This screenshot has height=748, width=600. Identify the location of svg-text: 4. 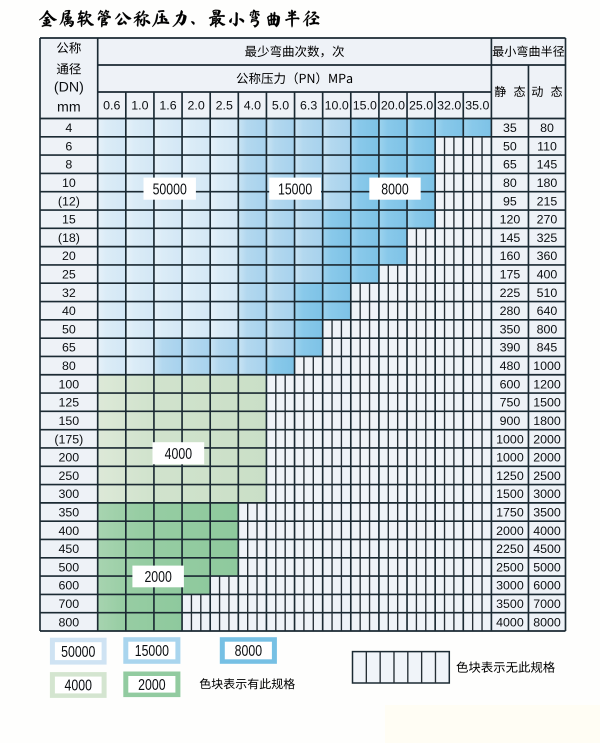
(68, 128).